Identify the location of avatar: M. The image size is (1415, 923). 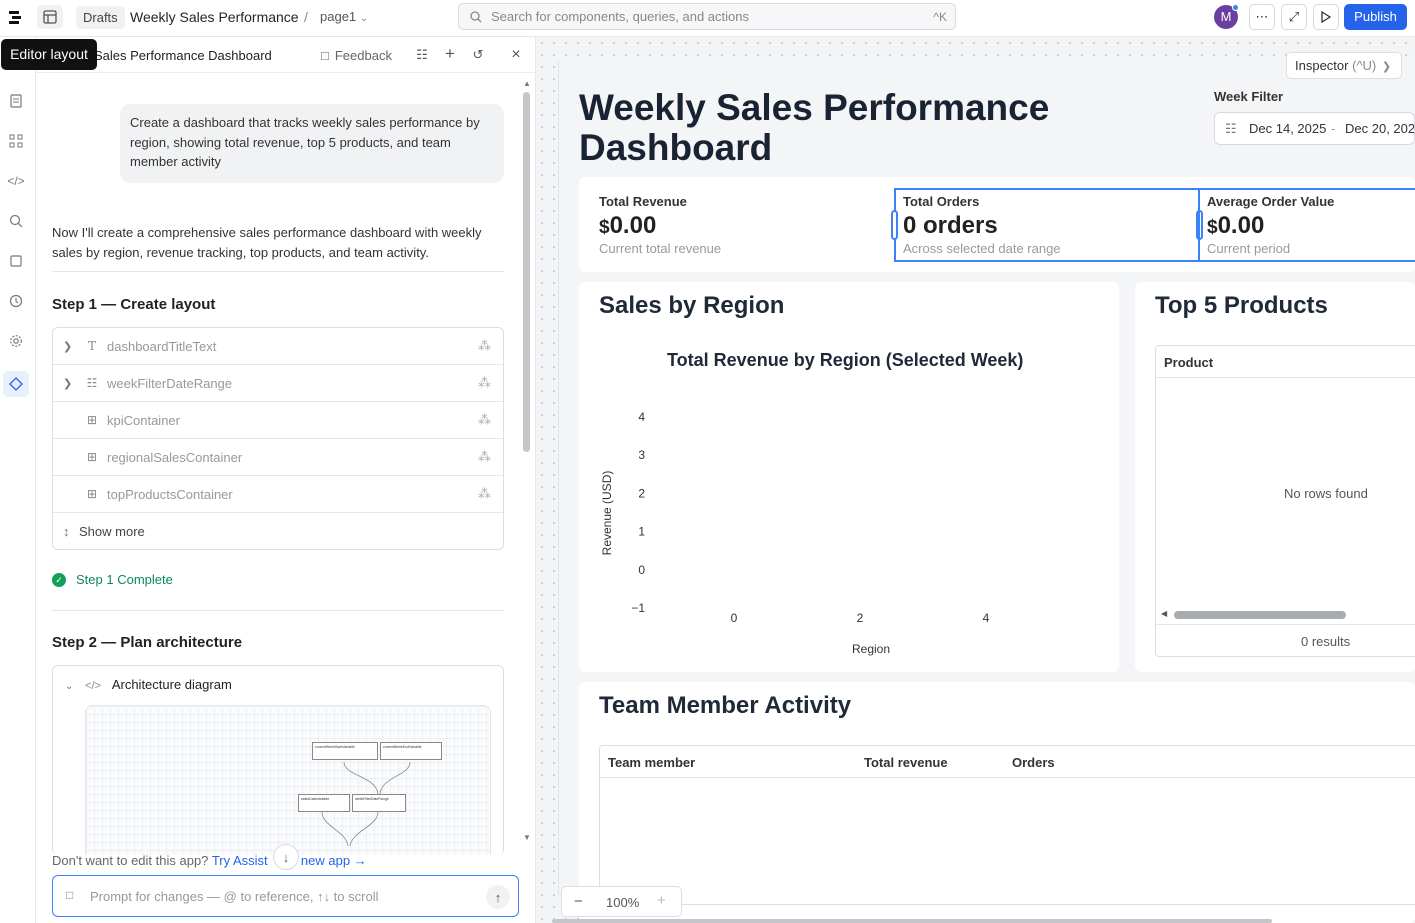
(1226, 16).